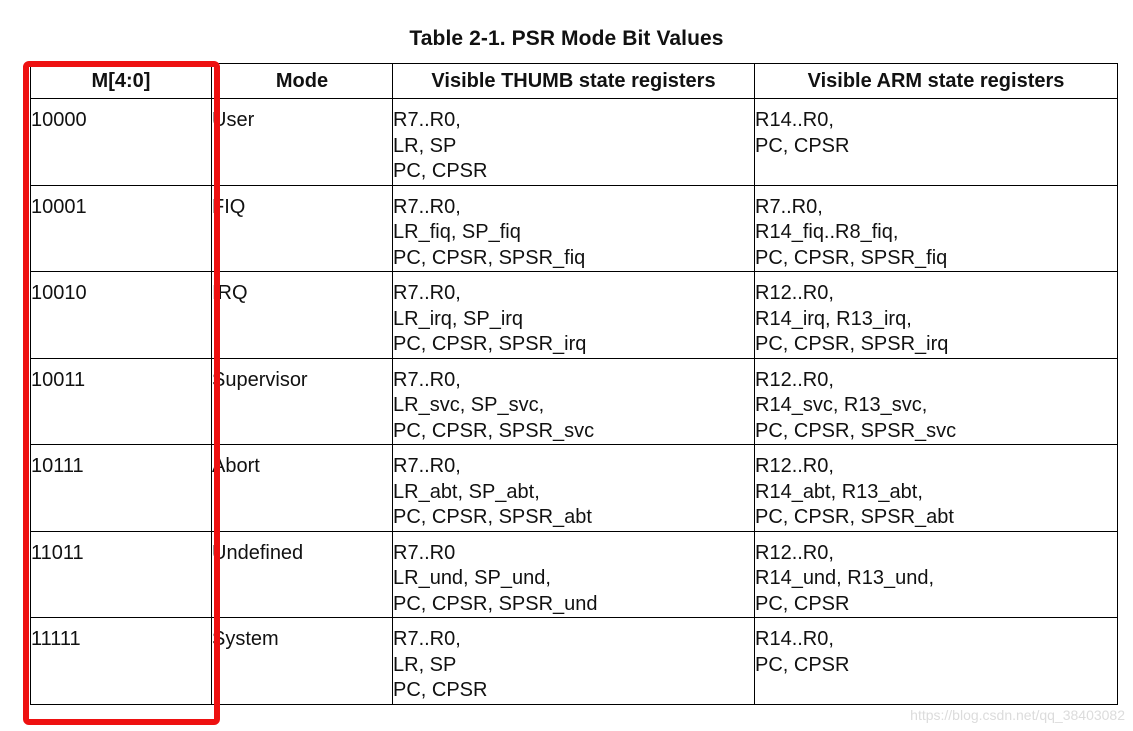 The height and width of the screenshot is (731, 1133). I want to click on mode-bits-cell: 10011, so click(121, 401).